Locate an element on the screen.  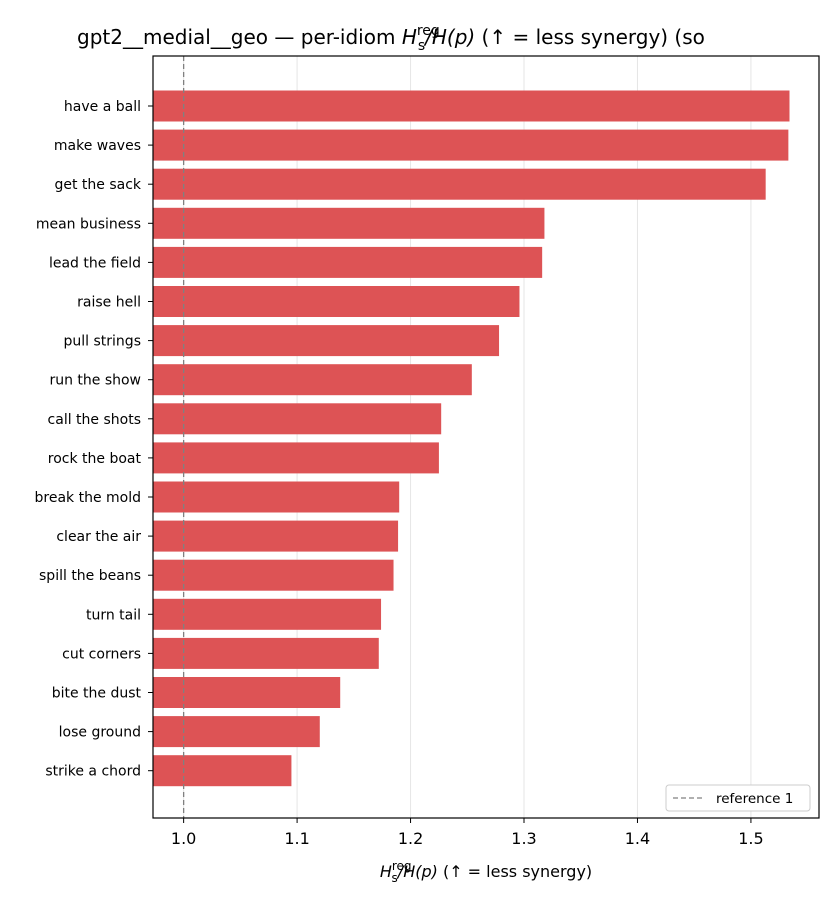
xlabel-suffix: (↑ = less synergy) is located at coordinates (515, 871).